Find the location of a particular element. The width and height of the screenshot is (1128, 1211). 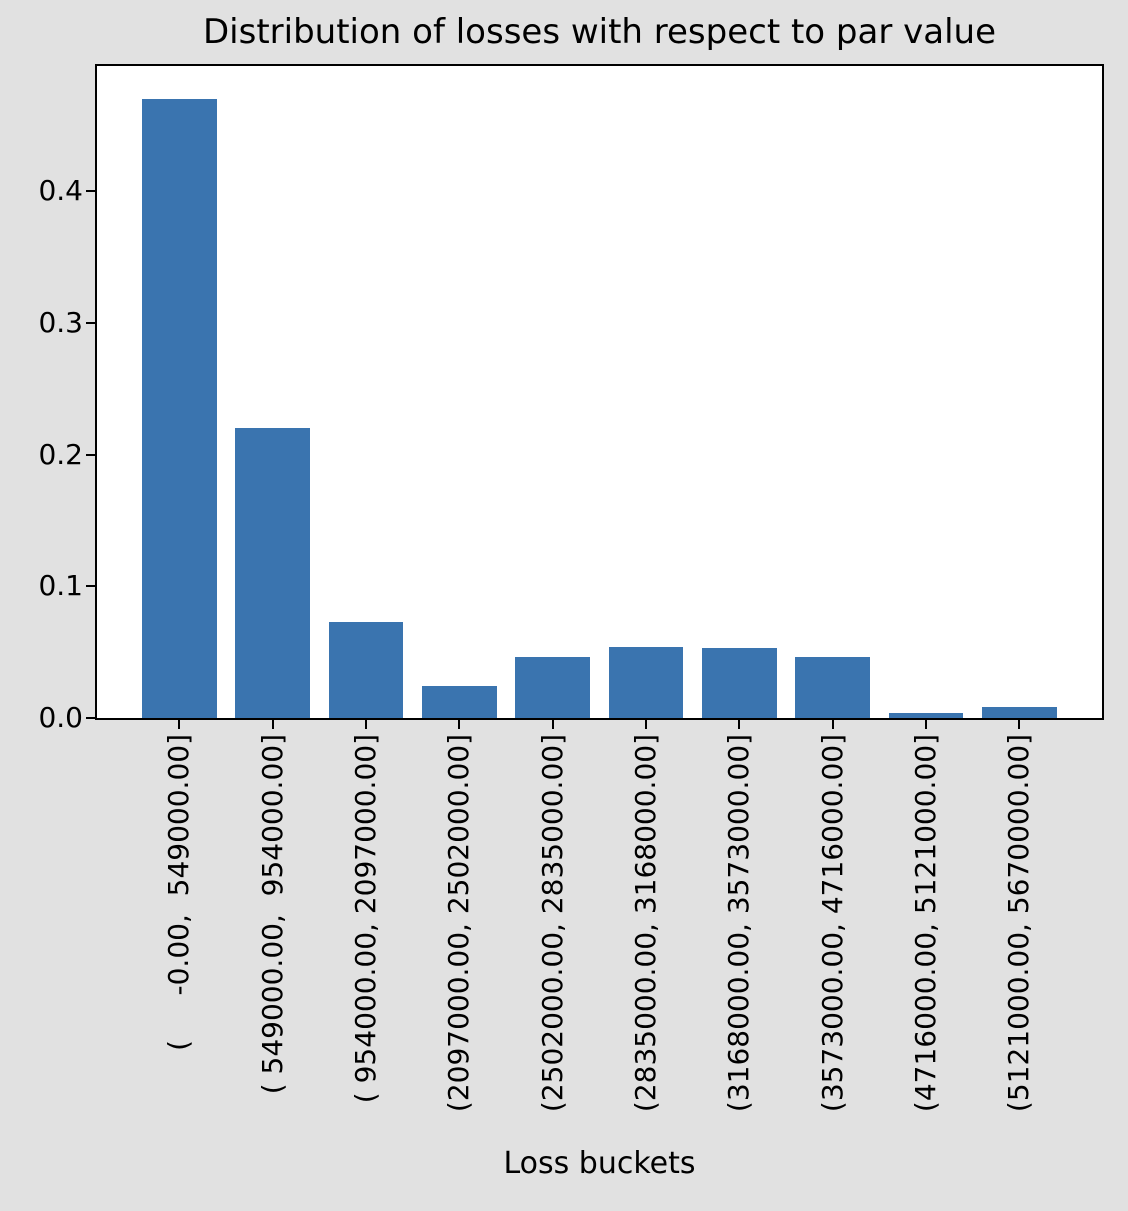

x-axis-label: Loss buckets is located at coordinates (599, 1163).